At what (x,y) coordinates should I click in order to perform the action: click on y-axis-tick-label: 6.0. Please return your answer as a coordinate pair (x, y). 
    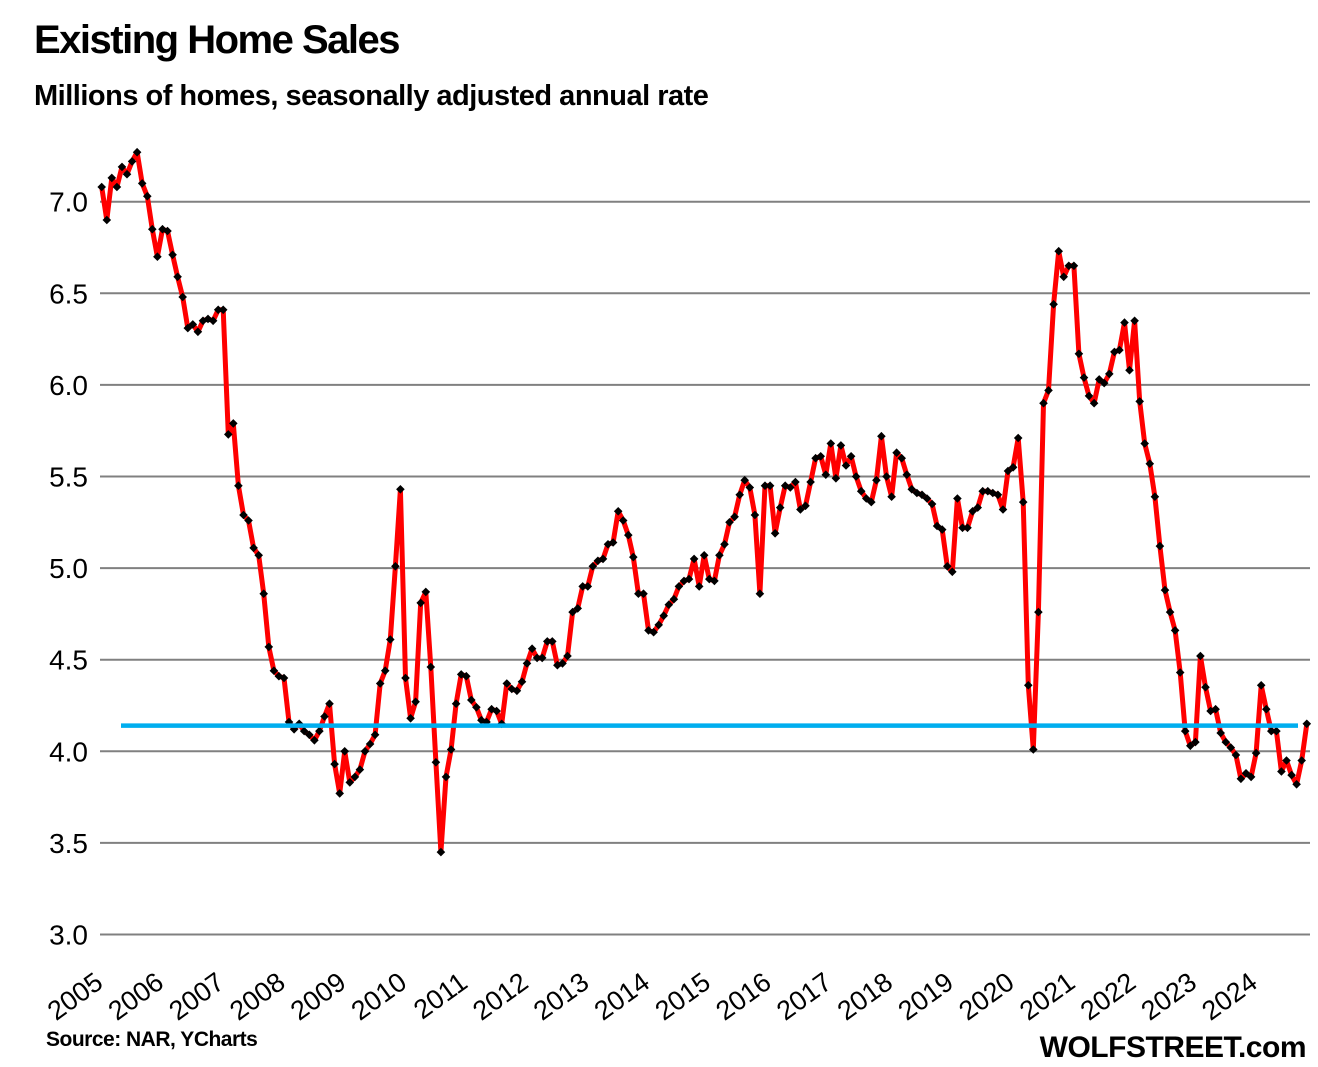
    Looking at the image, I should click on (68, 385).